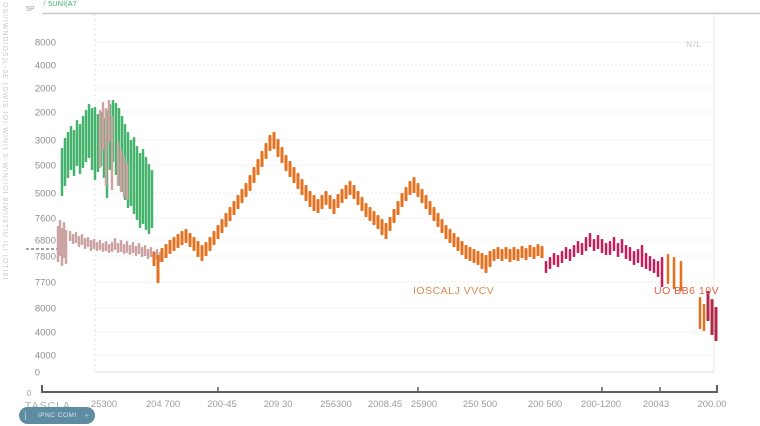  Describe the element at coordinates (86, 415) in the screenshot. I see `button-plus-icon: +` at that location.